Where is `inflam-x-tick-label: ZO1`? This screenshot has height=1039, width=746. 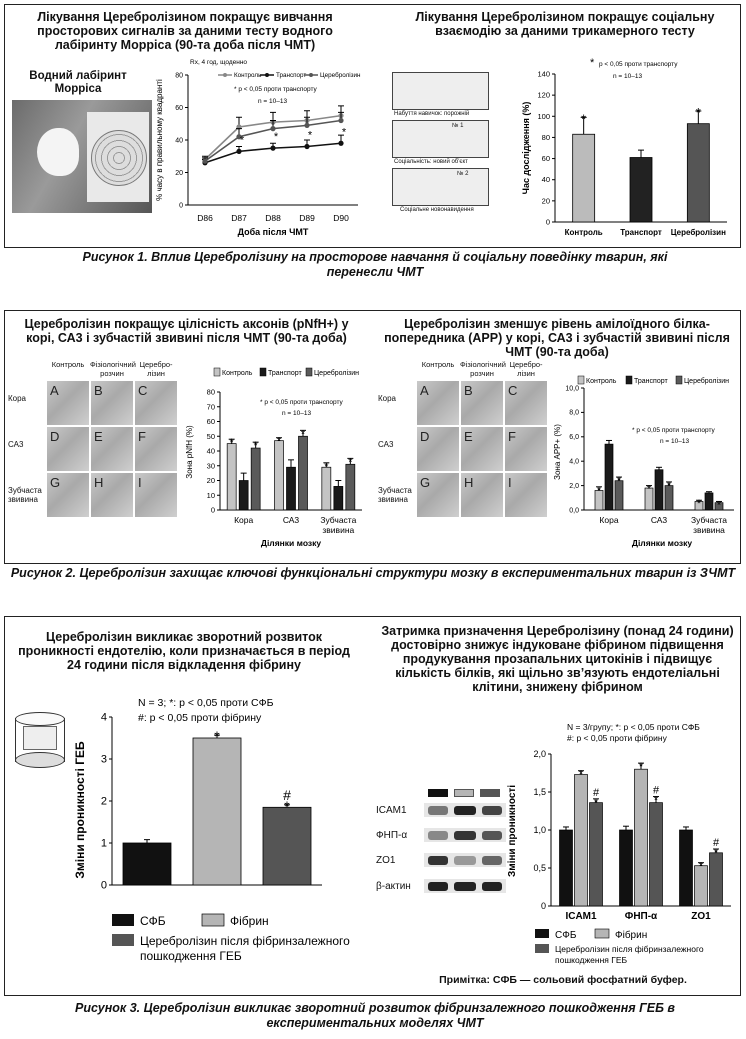 inflam-x-tick-label: ZO1 is located at coordinates (701, 916).